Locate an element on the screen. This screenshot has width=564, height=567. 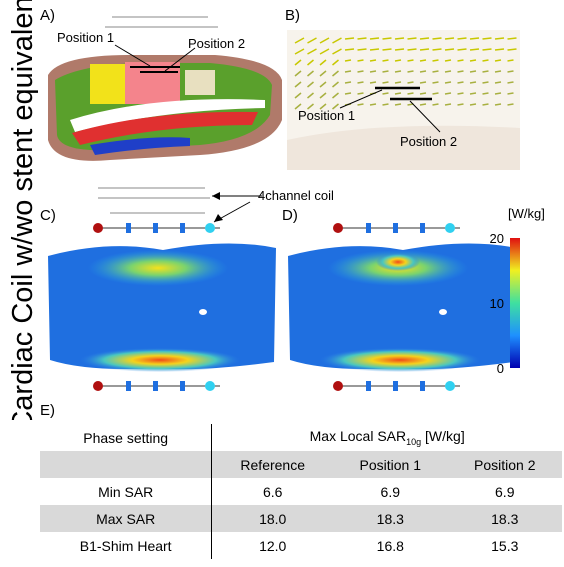
hotspot is located at coordinates (158, 268).